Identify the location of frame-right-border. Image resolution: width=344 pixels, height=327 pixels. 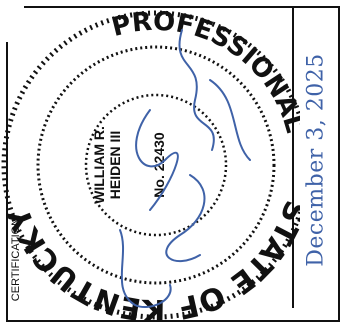
(339, 164).